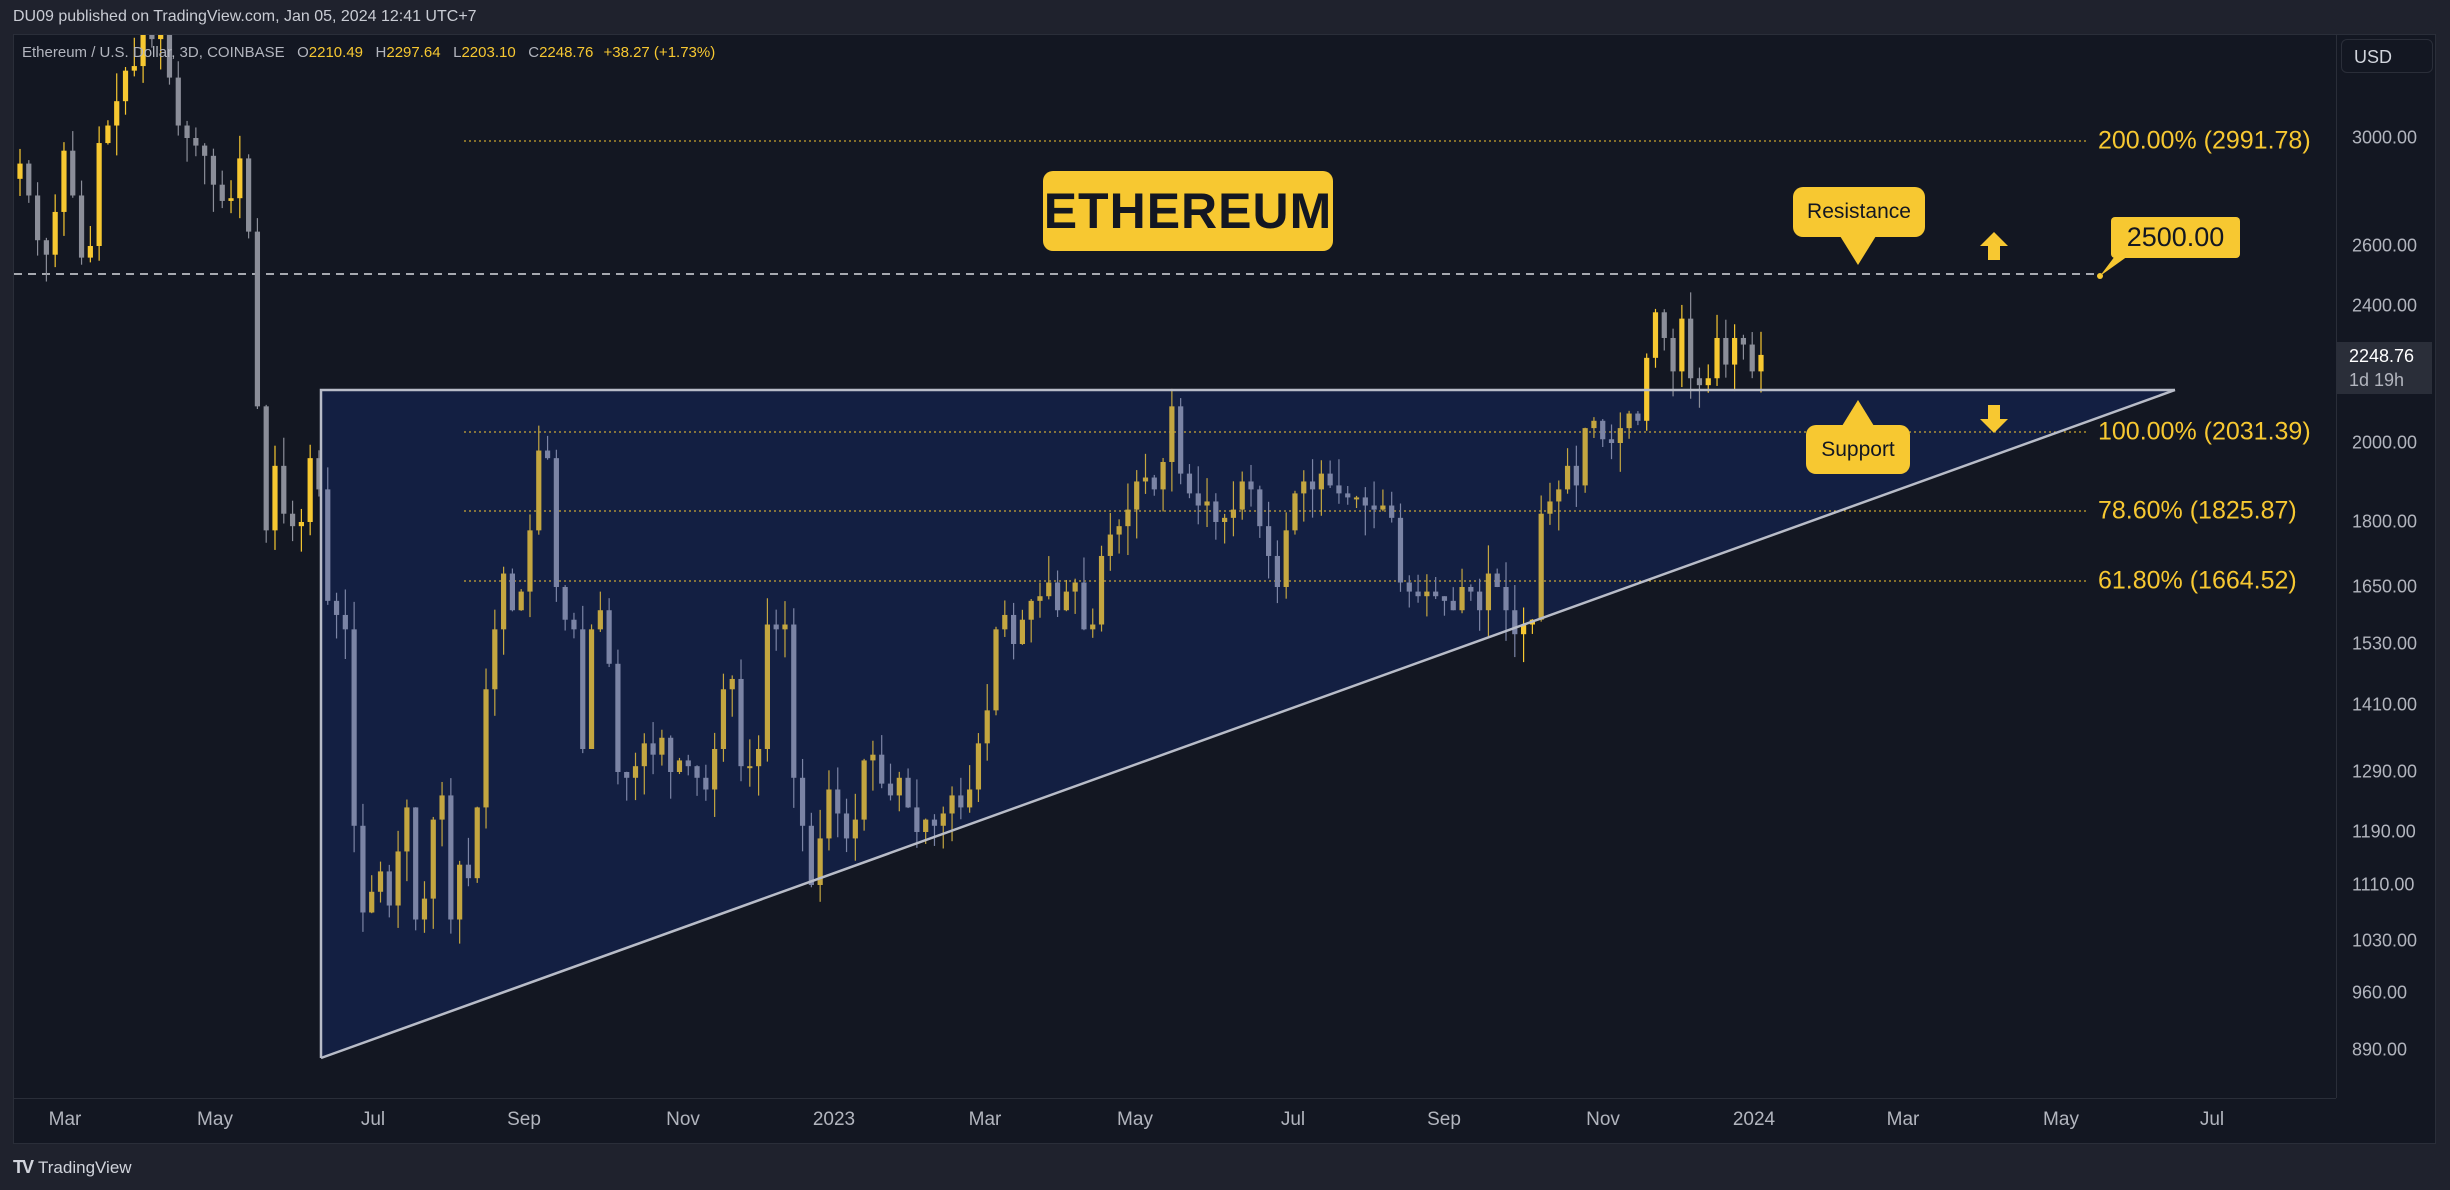 The image size is (2450, 1190). What do you see at coordinates (2380, 992) in the screenshot?
I see `price-tick: 960.00` at bounding box center [2380, 992].